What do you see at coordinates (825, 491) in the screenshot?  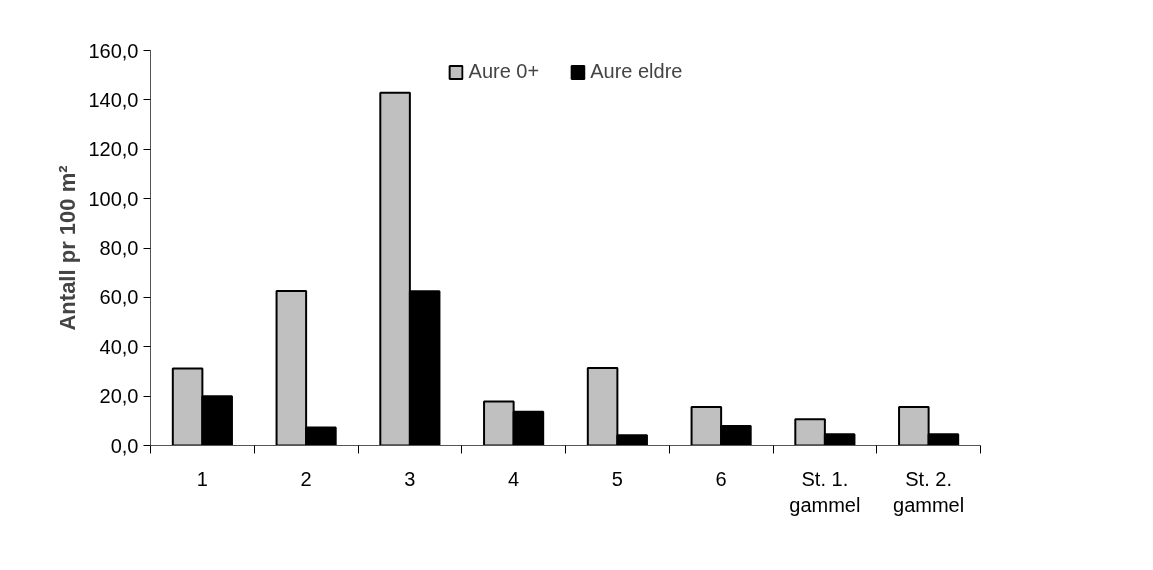 I see `x-tick-label: St. 1. gammel` at bounding box center [825, 491].